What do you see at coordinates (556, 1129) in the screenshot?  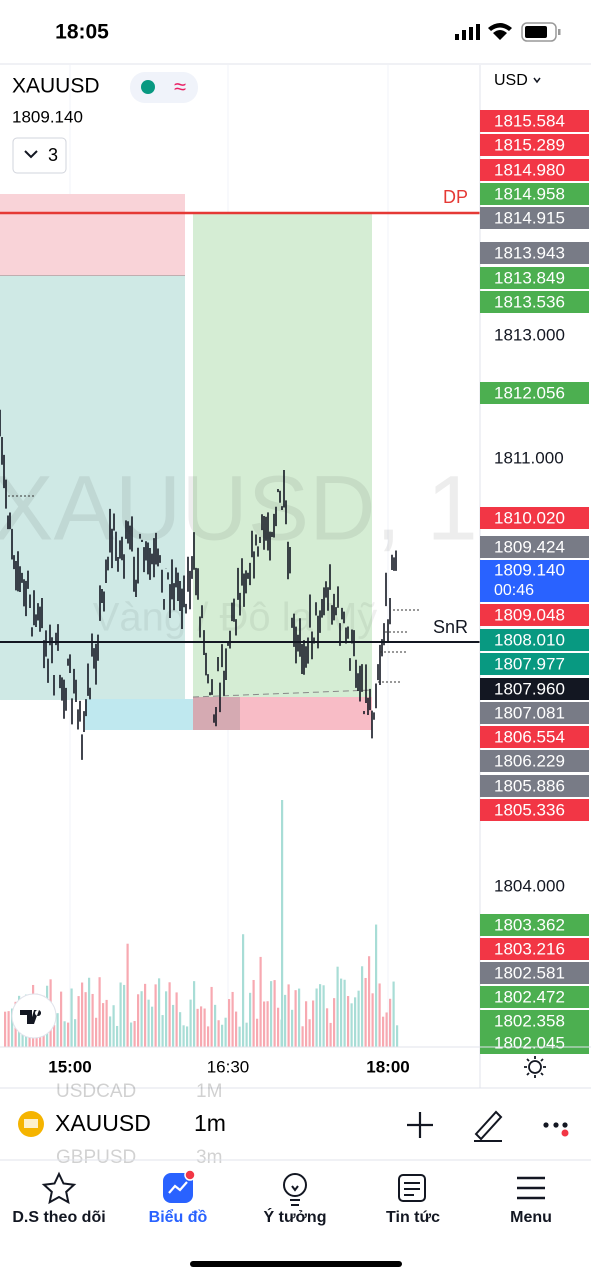 I see `more-button` at bounding box center [556, 1129].